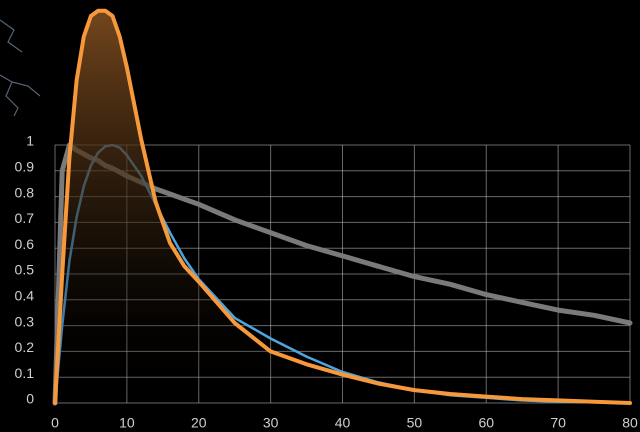 The image size is (640, 432). I want to click on y-tick-label: 0.9, so click(25, 167).